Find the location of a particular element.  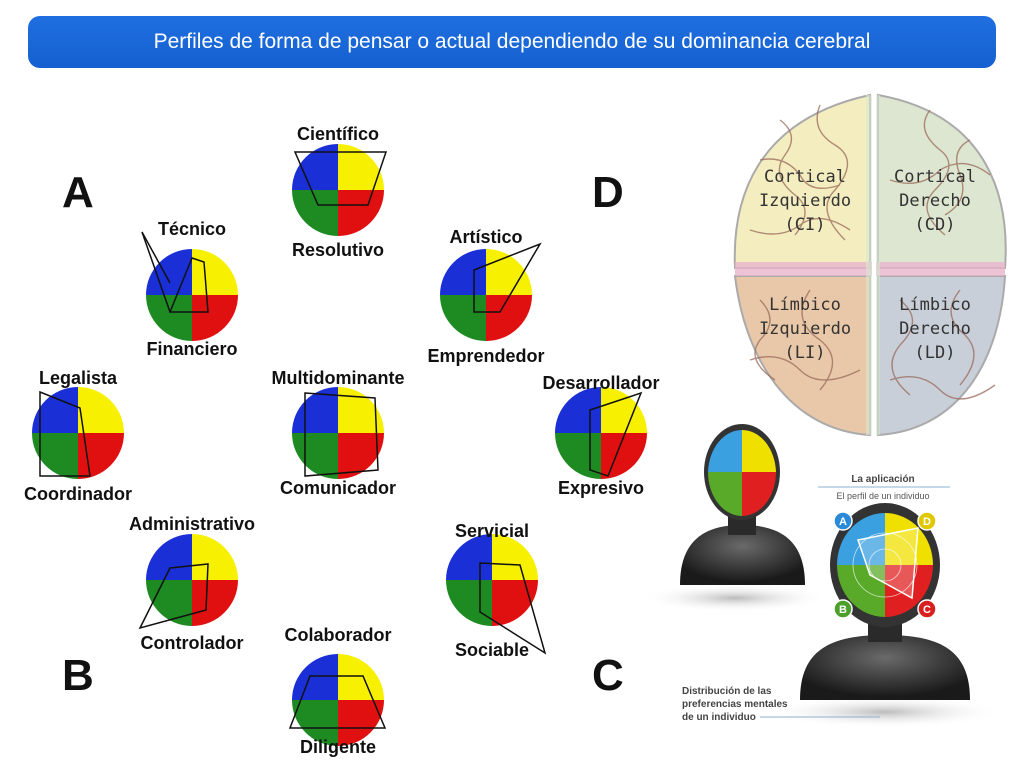

brain-label-li-3: (LI) is located at coordinates (805, 353).